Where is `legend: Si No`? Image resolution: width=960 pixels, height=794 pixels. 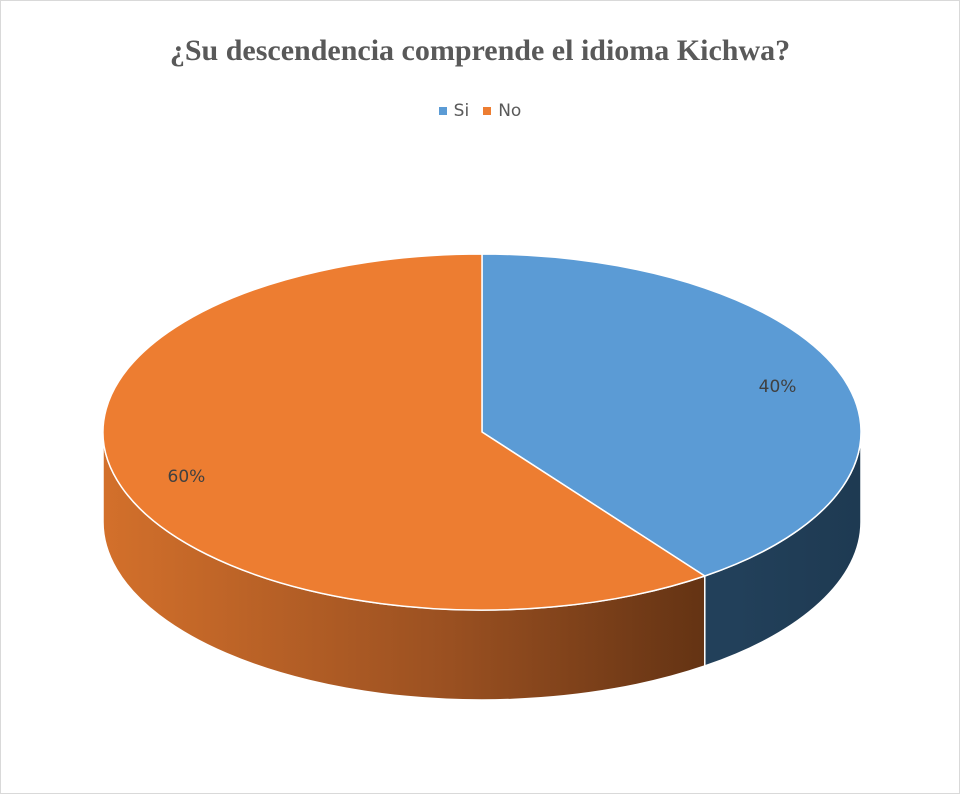
legend: Si No is located at coordinates (480, 111).